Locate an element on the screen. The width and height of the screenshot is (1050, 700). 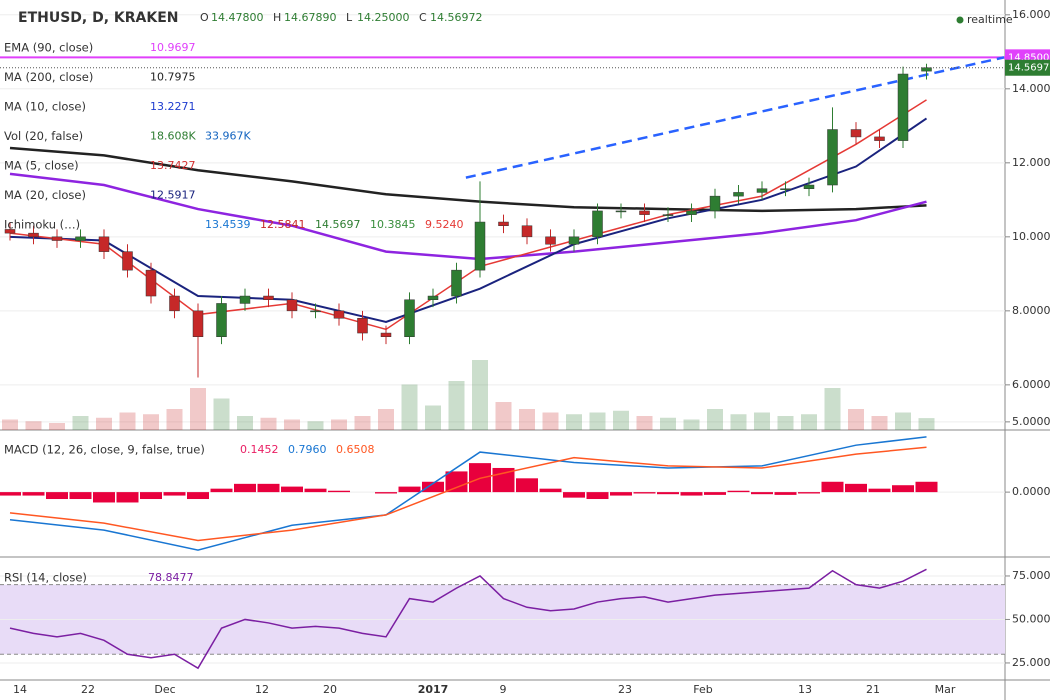
y-tick-label: 50.0000 is located at coordinates (1031, 618).